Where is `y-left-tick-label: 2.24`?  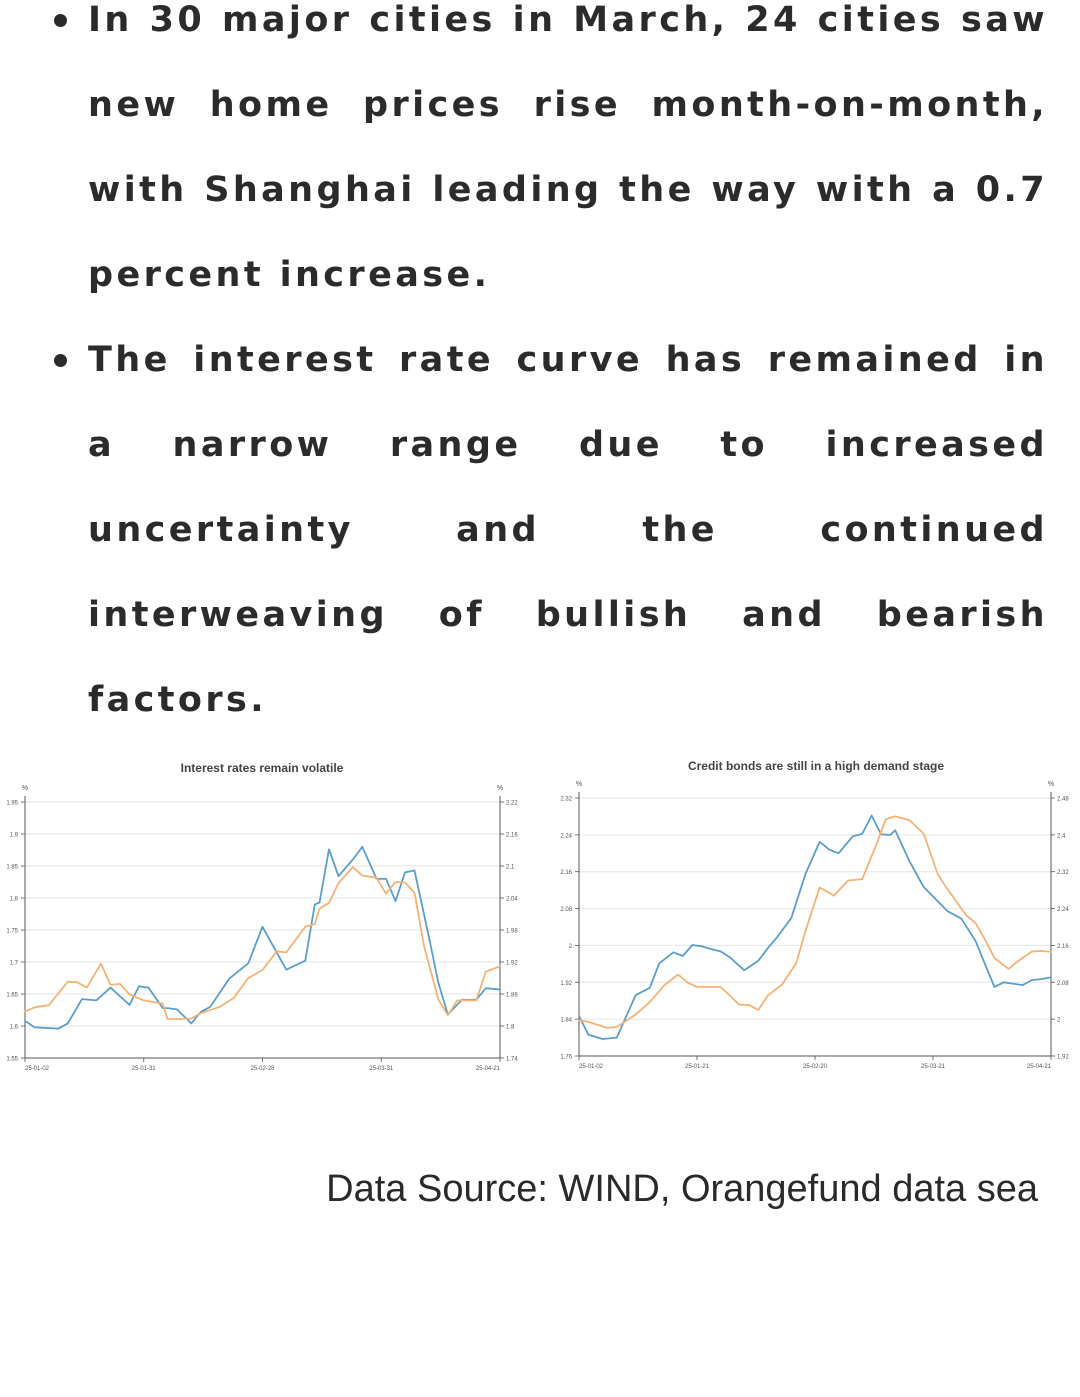
y-left-tick-label: 2.24 is located at coordinates (566, 836).